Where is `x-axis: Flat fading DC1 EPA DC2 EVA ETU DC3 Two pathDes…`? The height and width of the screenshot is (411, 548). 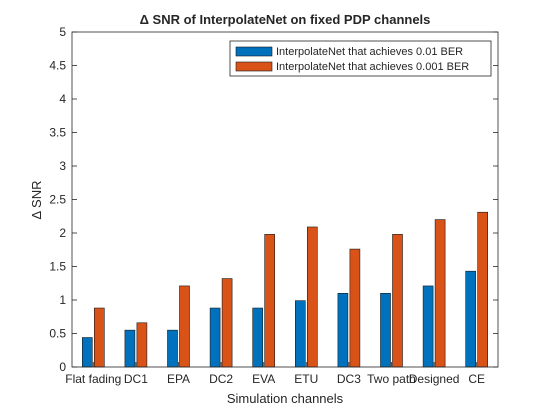 x-axis: Flat fading DC1 EPA DC2 EVA ETU DC3 Two pathDes… is located at coordinates (275, 374).